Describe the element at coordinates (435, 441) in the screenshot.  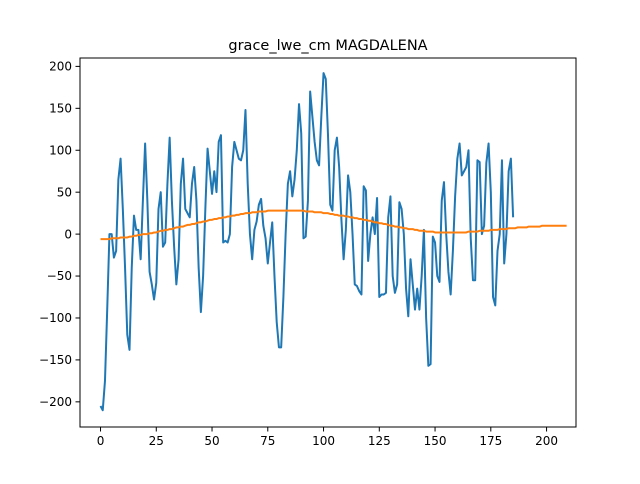
I see `x-tick-label: 150` at that location.